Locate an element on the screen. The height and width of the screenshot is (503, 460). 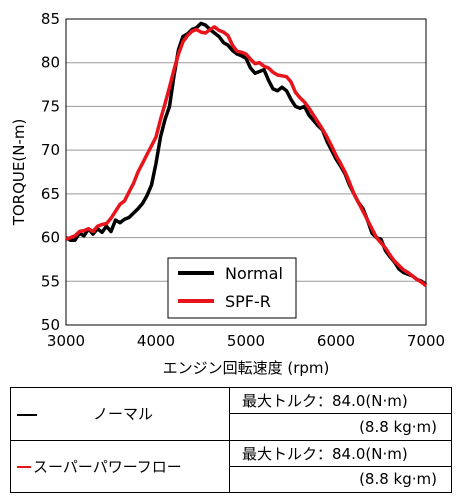
x-tick-label: 5000 is located at coordinates (246, 341).